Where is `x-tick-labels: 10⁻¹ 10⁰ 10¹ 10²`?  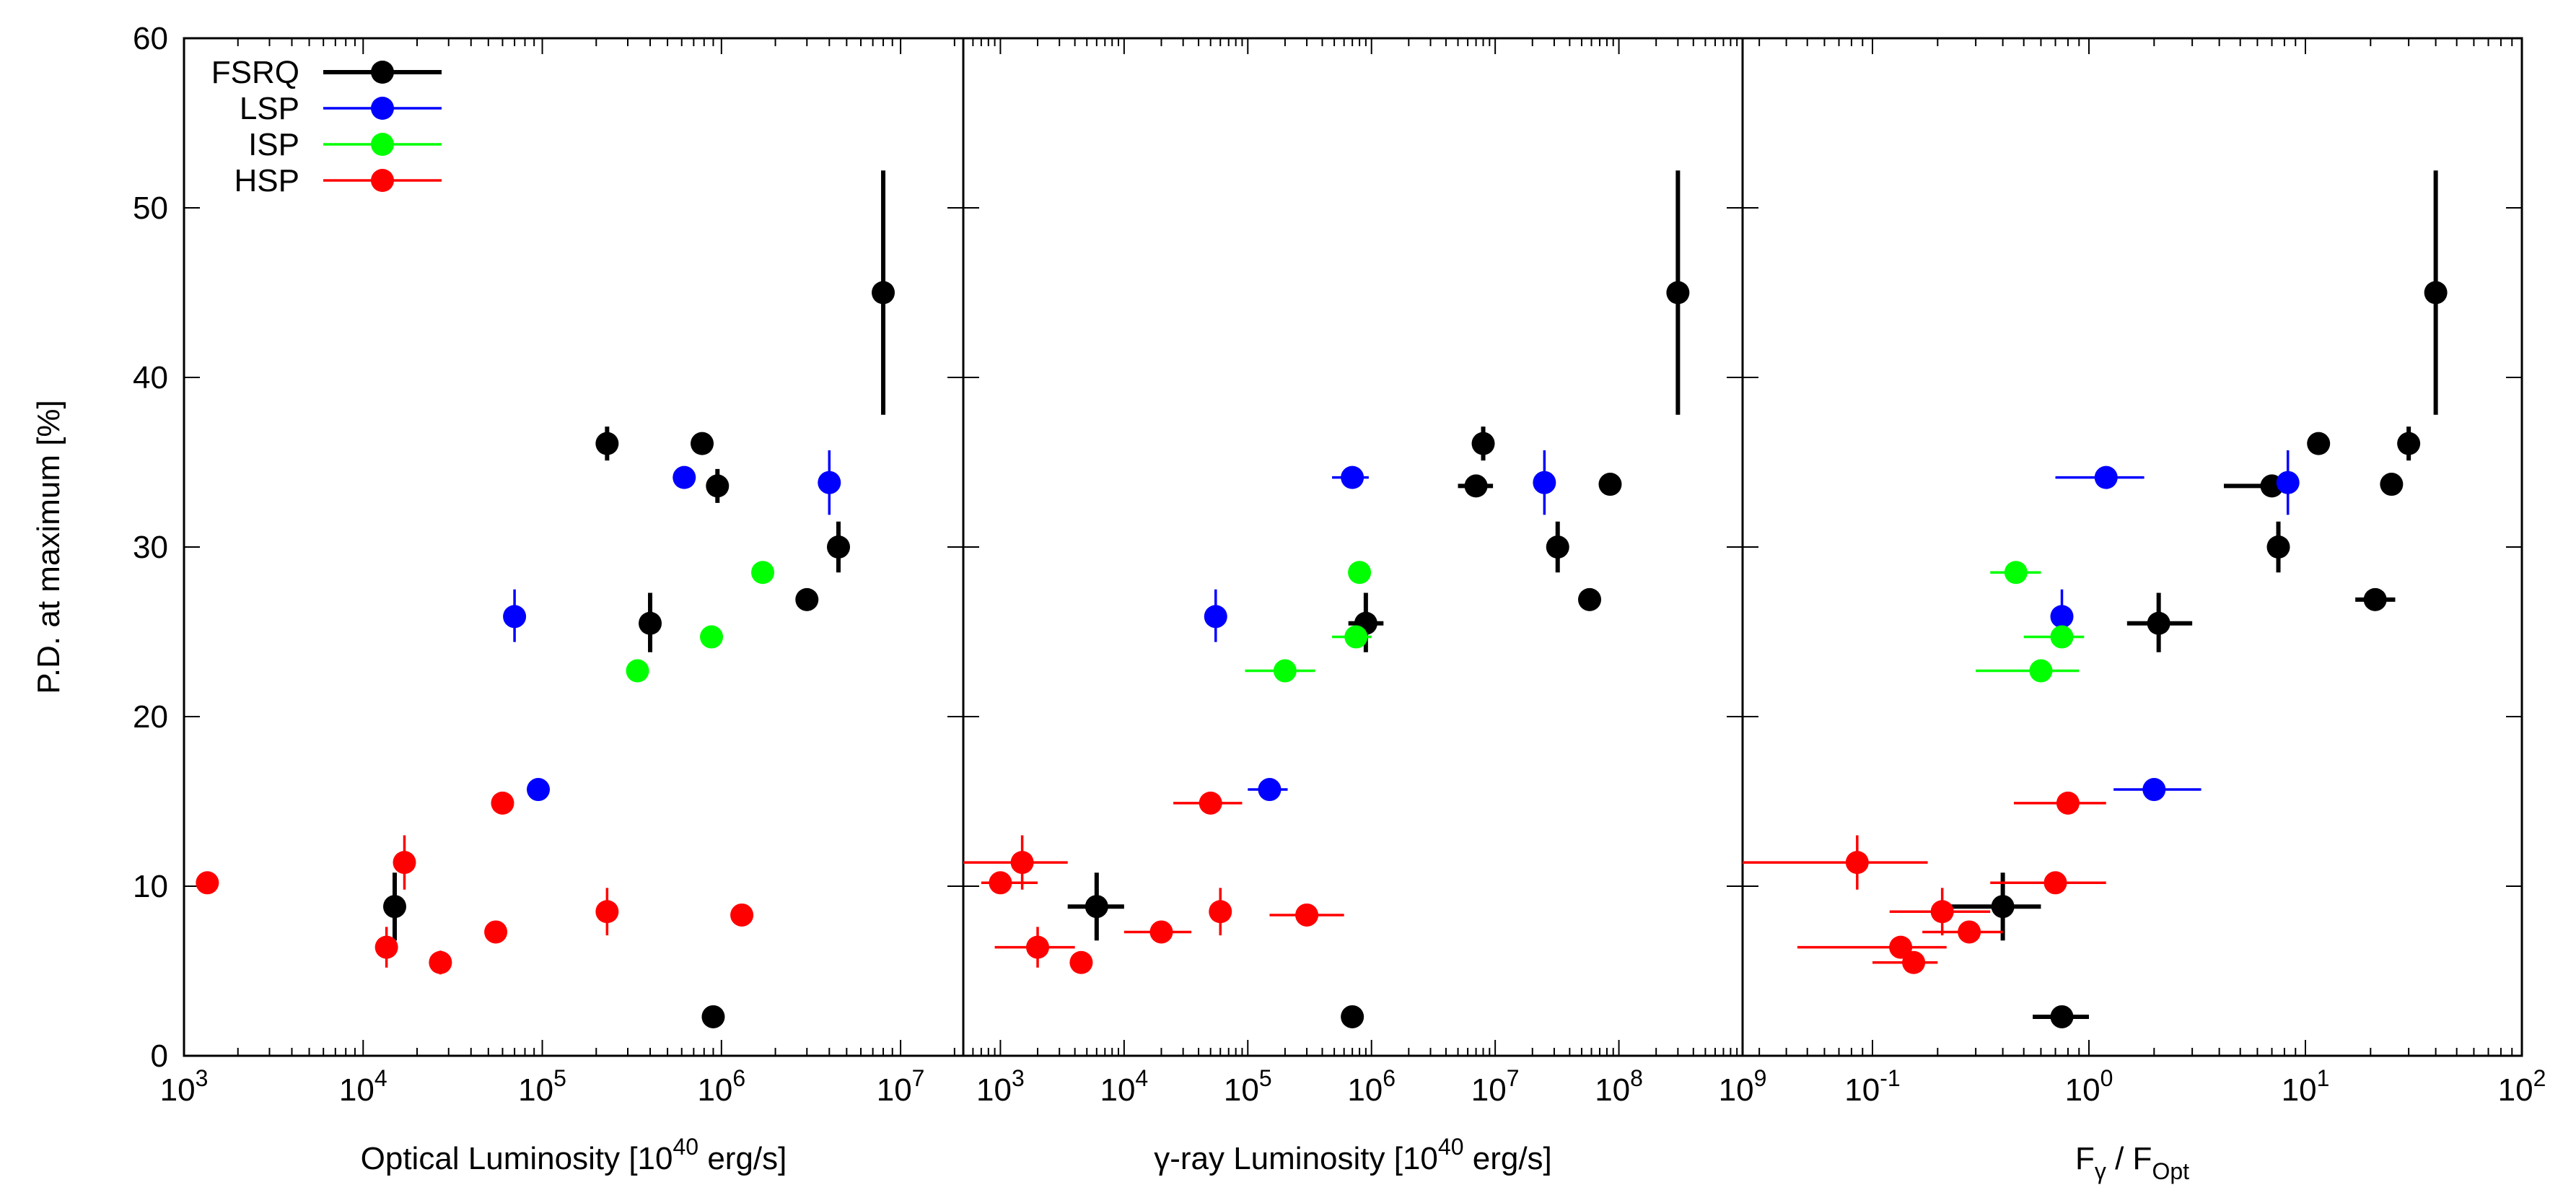 x-tick-labels: 10⁻¹ 10⁰ 10¹ 10² is located at coordinates (2195, 1087).